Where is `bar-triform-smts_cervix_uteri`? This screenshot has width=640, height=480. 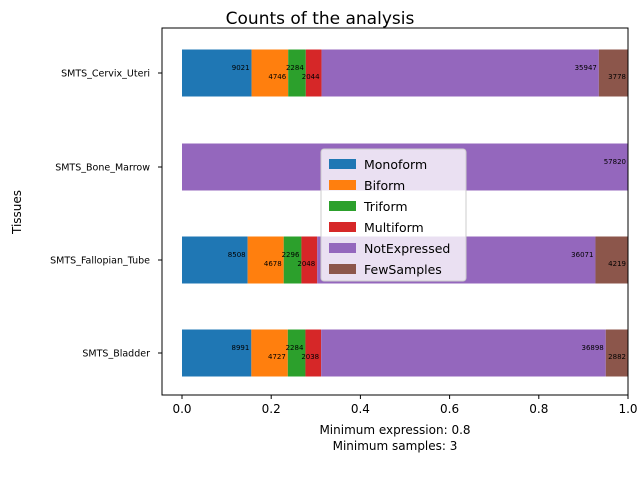 bar-triform-smts_cervix_uteri is located at coordinates (297, 73).